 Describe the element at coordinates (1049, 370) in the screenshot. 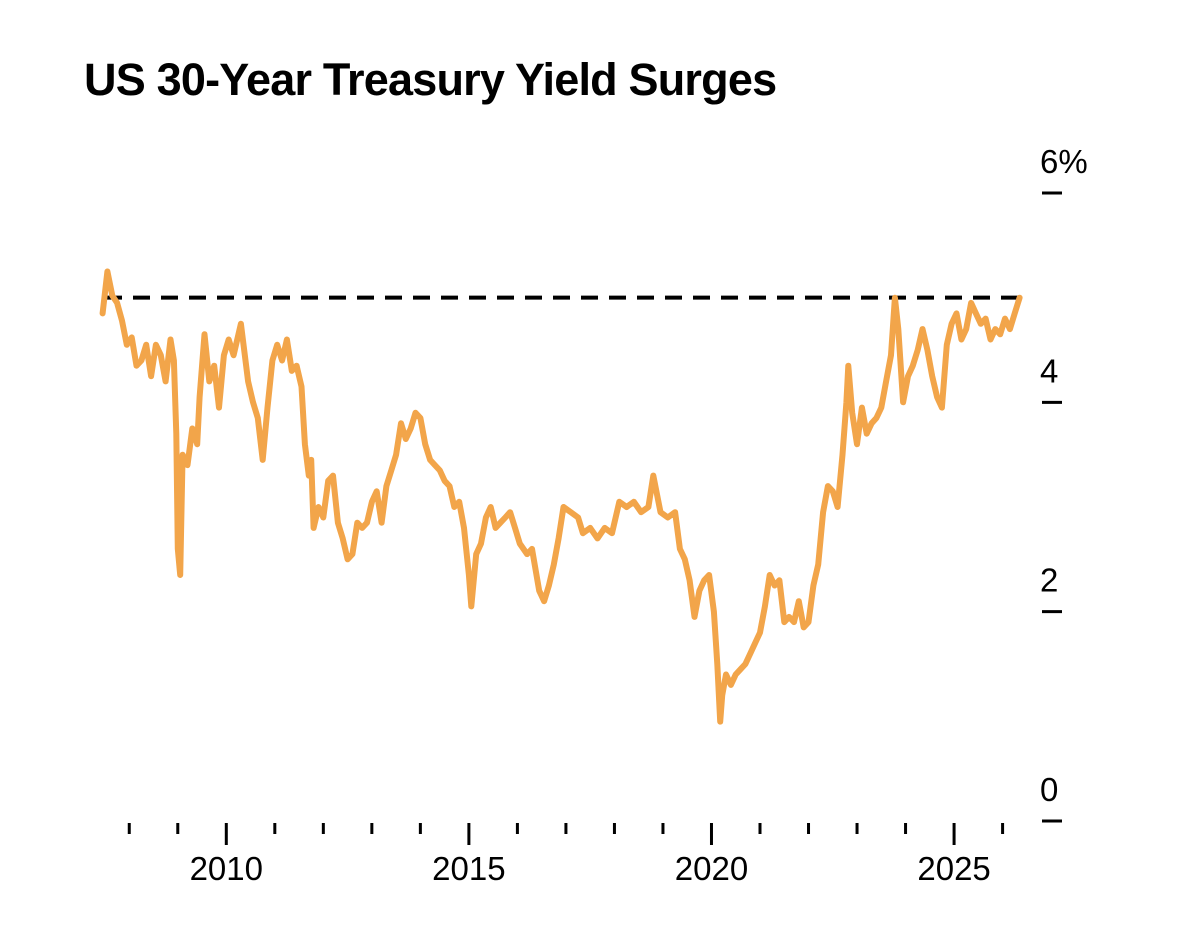

I see `y-tick-label: 4` at that location.